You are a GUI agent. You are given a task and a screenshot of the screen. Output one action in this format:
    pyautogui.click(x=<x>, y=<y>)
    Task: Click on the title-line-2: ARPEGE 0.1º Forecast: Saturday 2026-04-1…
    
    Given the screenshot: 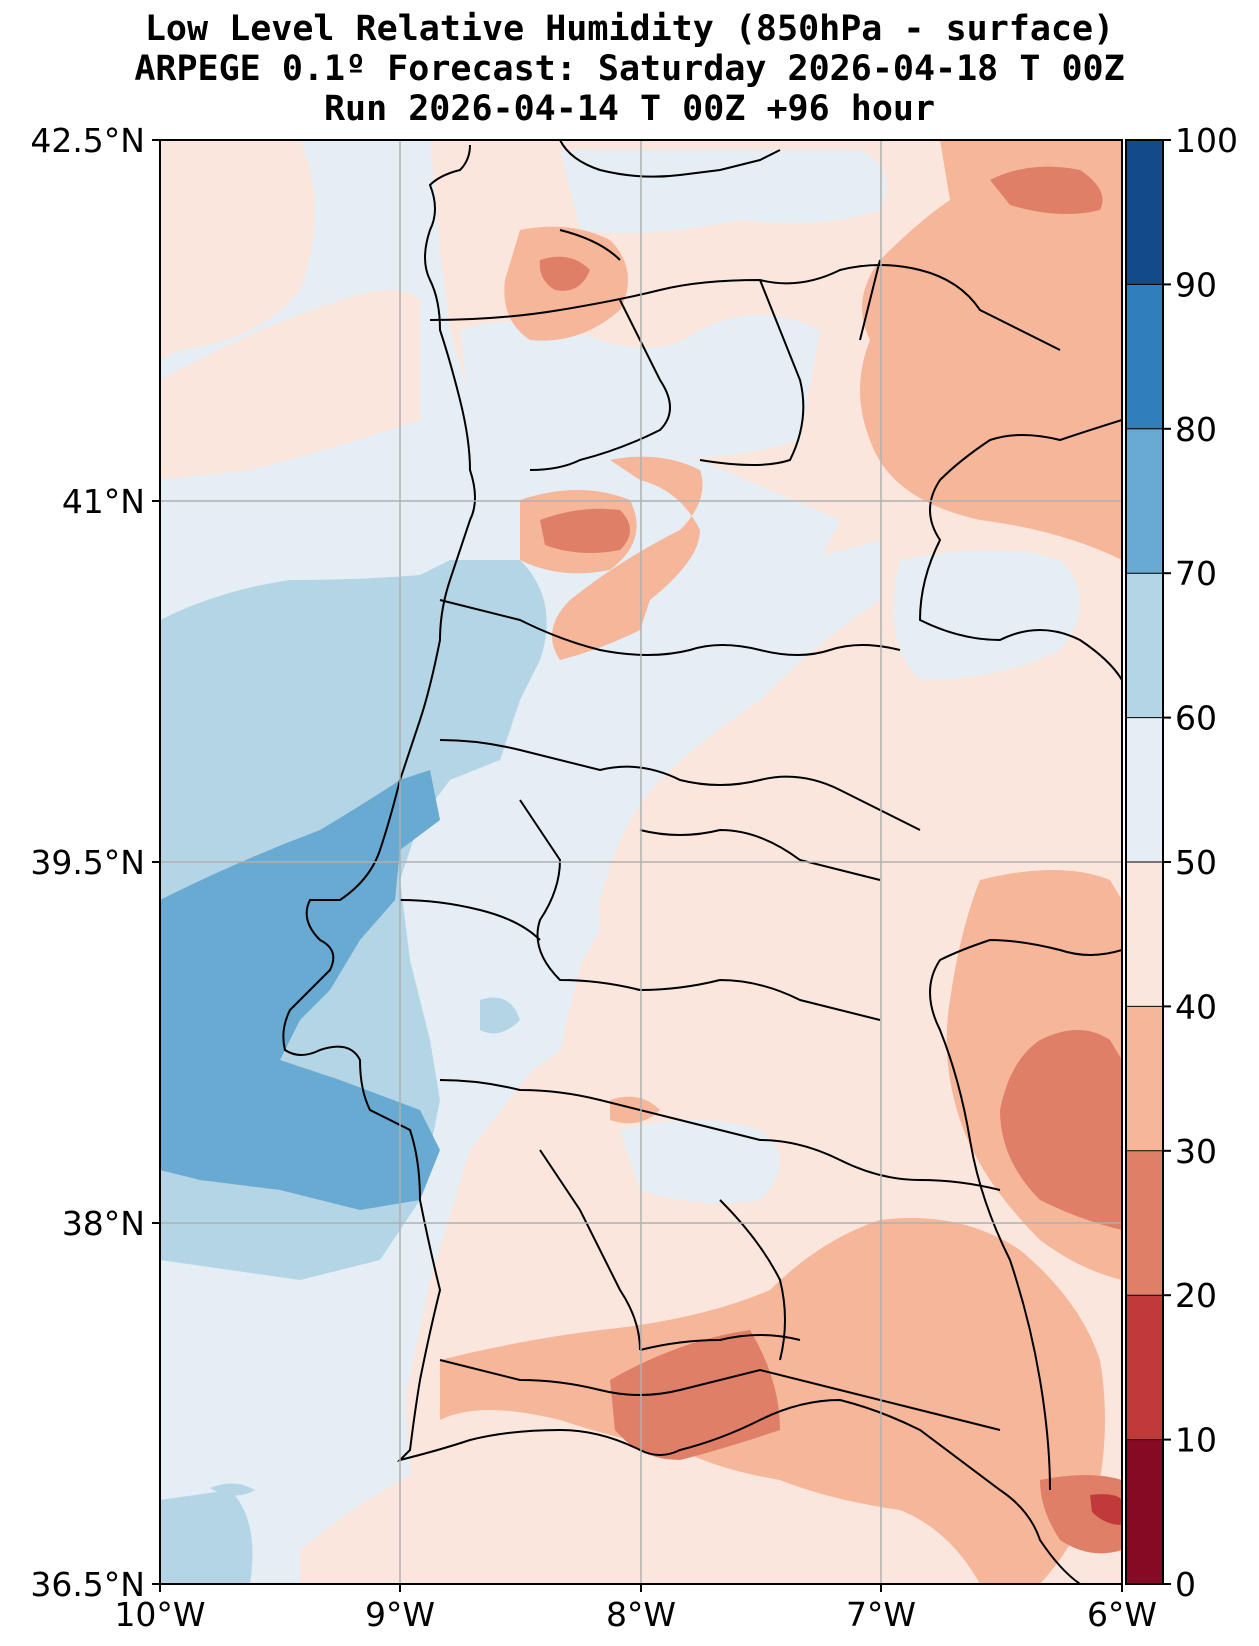 What is the action you would take?
    pyautogui.click(x=629, y=69)
    